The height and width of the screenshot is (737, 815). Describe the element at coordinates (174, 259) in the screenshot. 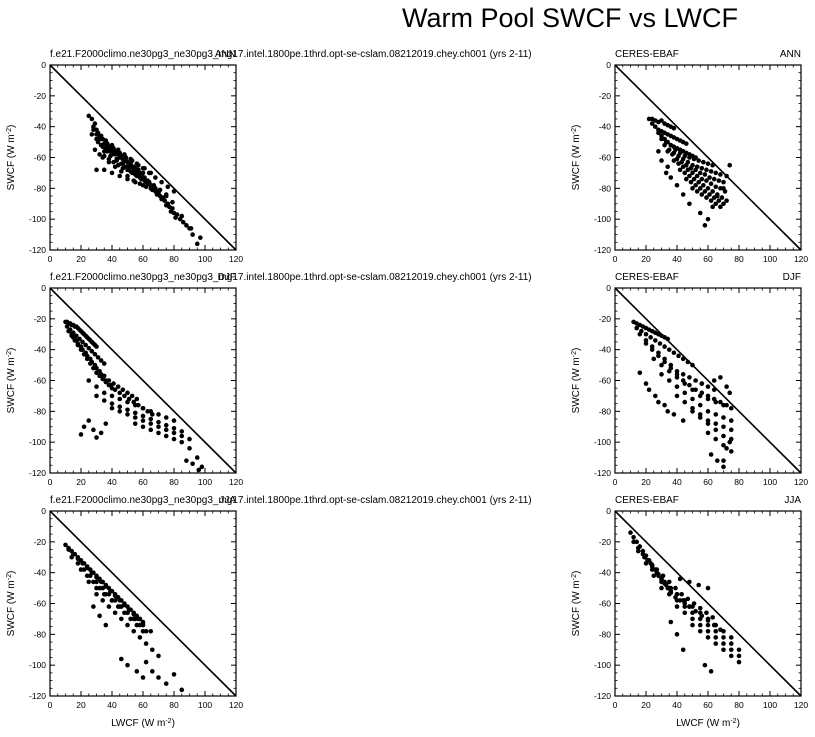

I see `x-tick-label: 80` at that location.